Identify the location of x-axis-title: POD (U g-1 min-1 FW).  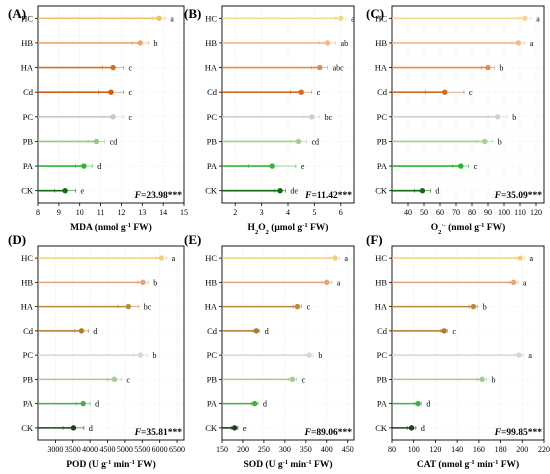
(110, 465).